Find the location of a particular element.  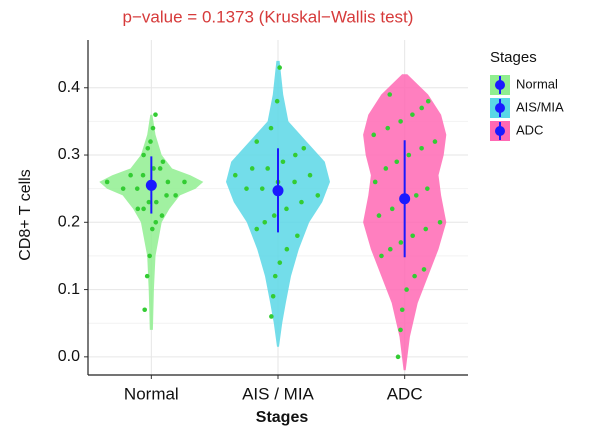

chart-title: p−value = 0.1373 (Kruskal−Wallis test) is located at coordinates (268, 16).